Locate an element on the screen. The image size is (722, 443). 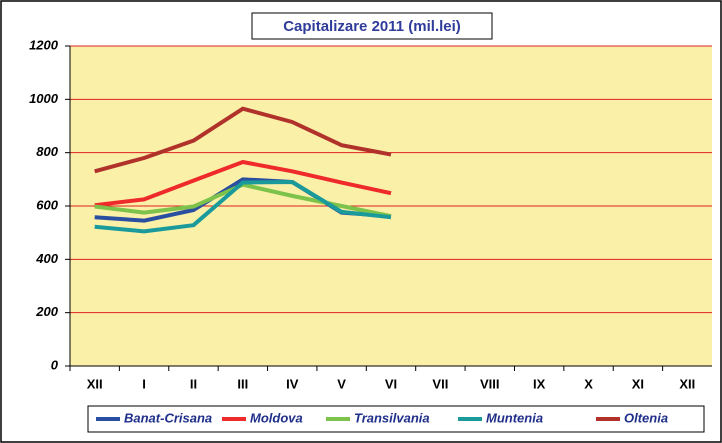
chart-title: Capitalizare 2011 (mil.lei) is located at coordinates (372, 26).